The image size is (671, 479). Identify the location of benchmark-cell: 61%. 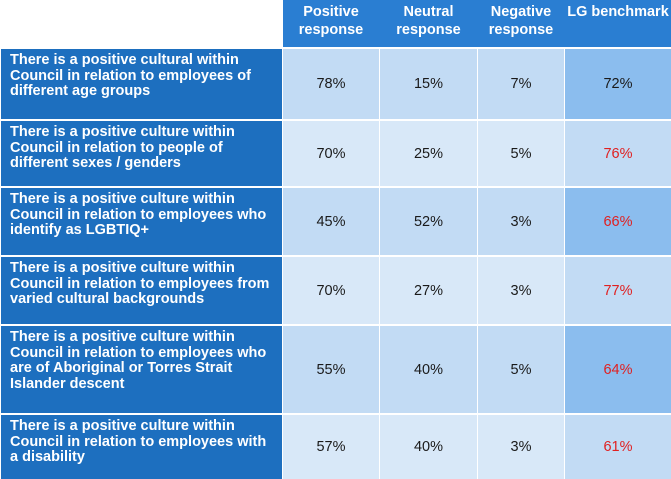
(618, 446).